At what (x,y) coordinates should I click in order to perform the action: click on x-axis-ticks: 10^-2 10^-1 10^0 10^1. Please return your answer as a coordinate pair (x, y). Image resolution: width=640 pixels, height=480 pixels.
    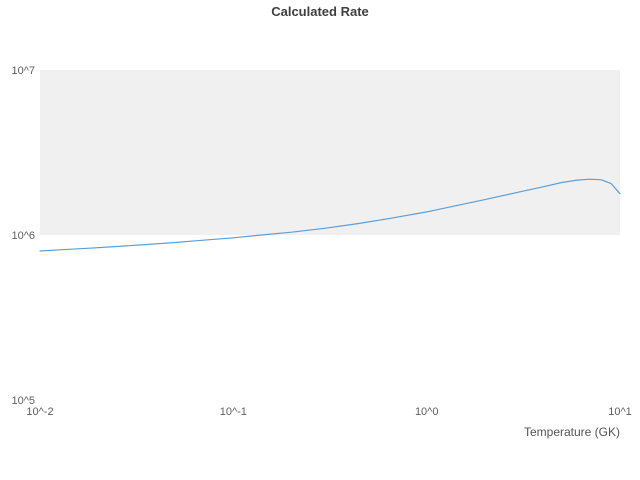
    Looking at the image, I should click on (328, 412).